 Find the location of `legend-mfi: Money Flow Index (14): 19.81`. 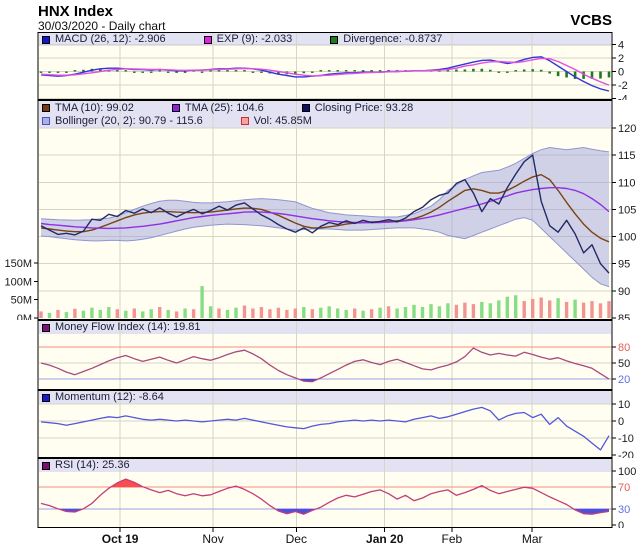

legend-mfi: Money Flow Index (14): 19.81 is located at coordinates (140, 327).